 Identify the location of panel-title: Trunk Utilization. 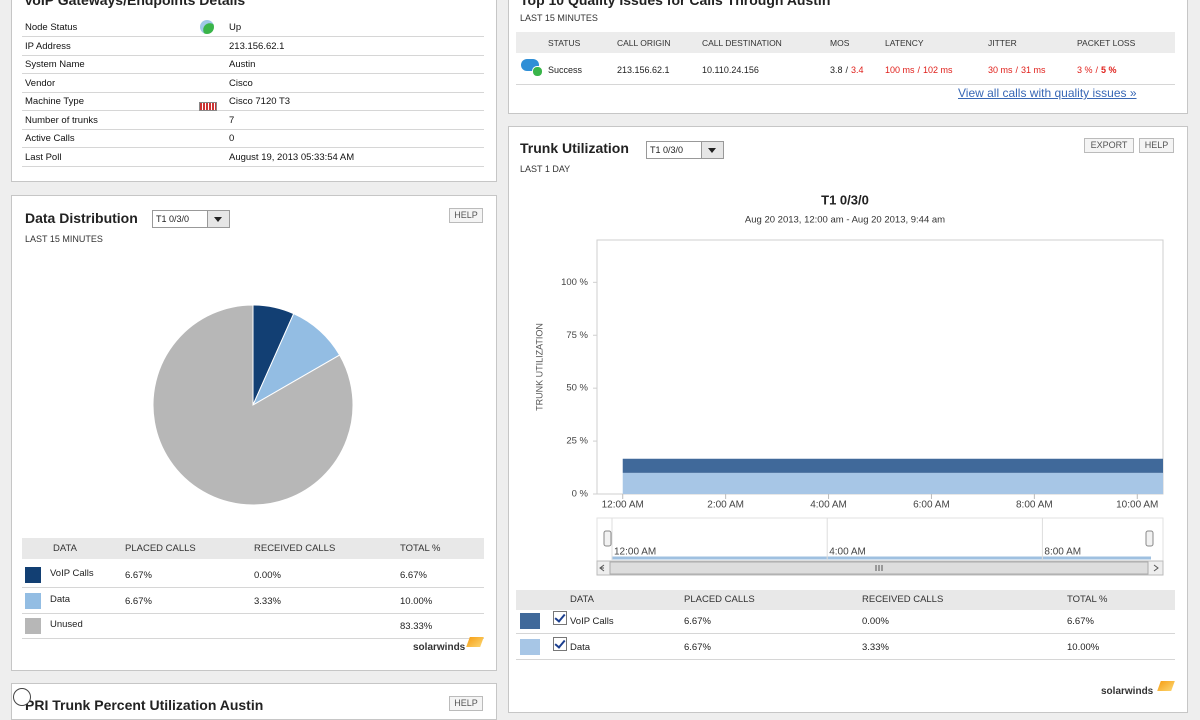
(574, 148).